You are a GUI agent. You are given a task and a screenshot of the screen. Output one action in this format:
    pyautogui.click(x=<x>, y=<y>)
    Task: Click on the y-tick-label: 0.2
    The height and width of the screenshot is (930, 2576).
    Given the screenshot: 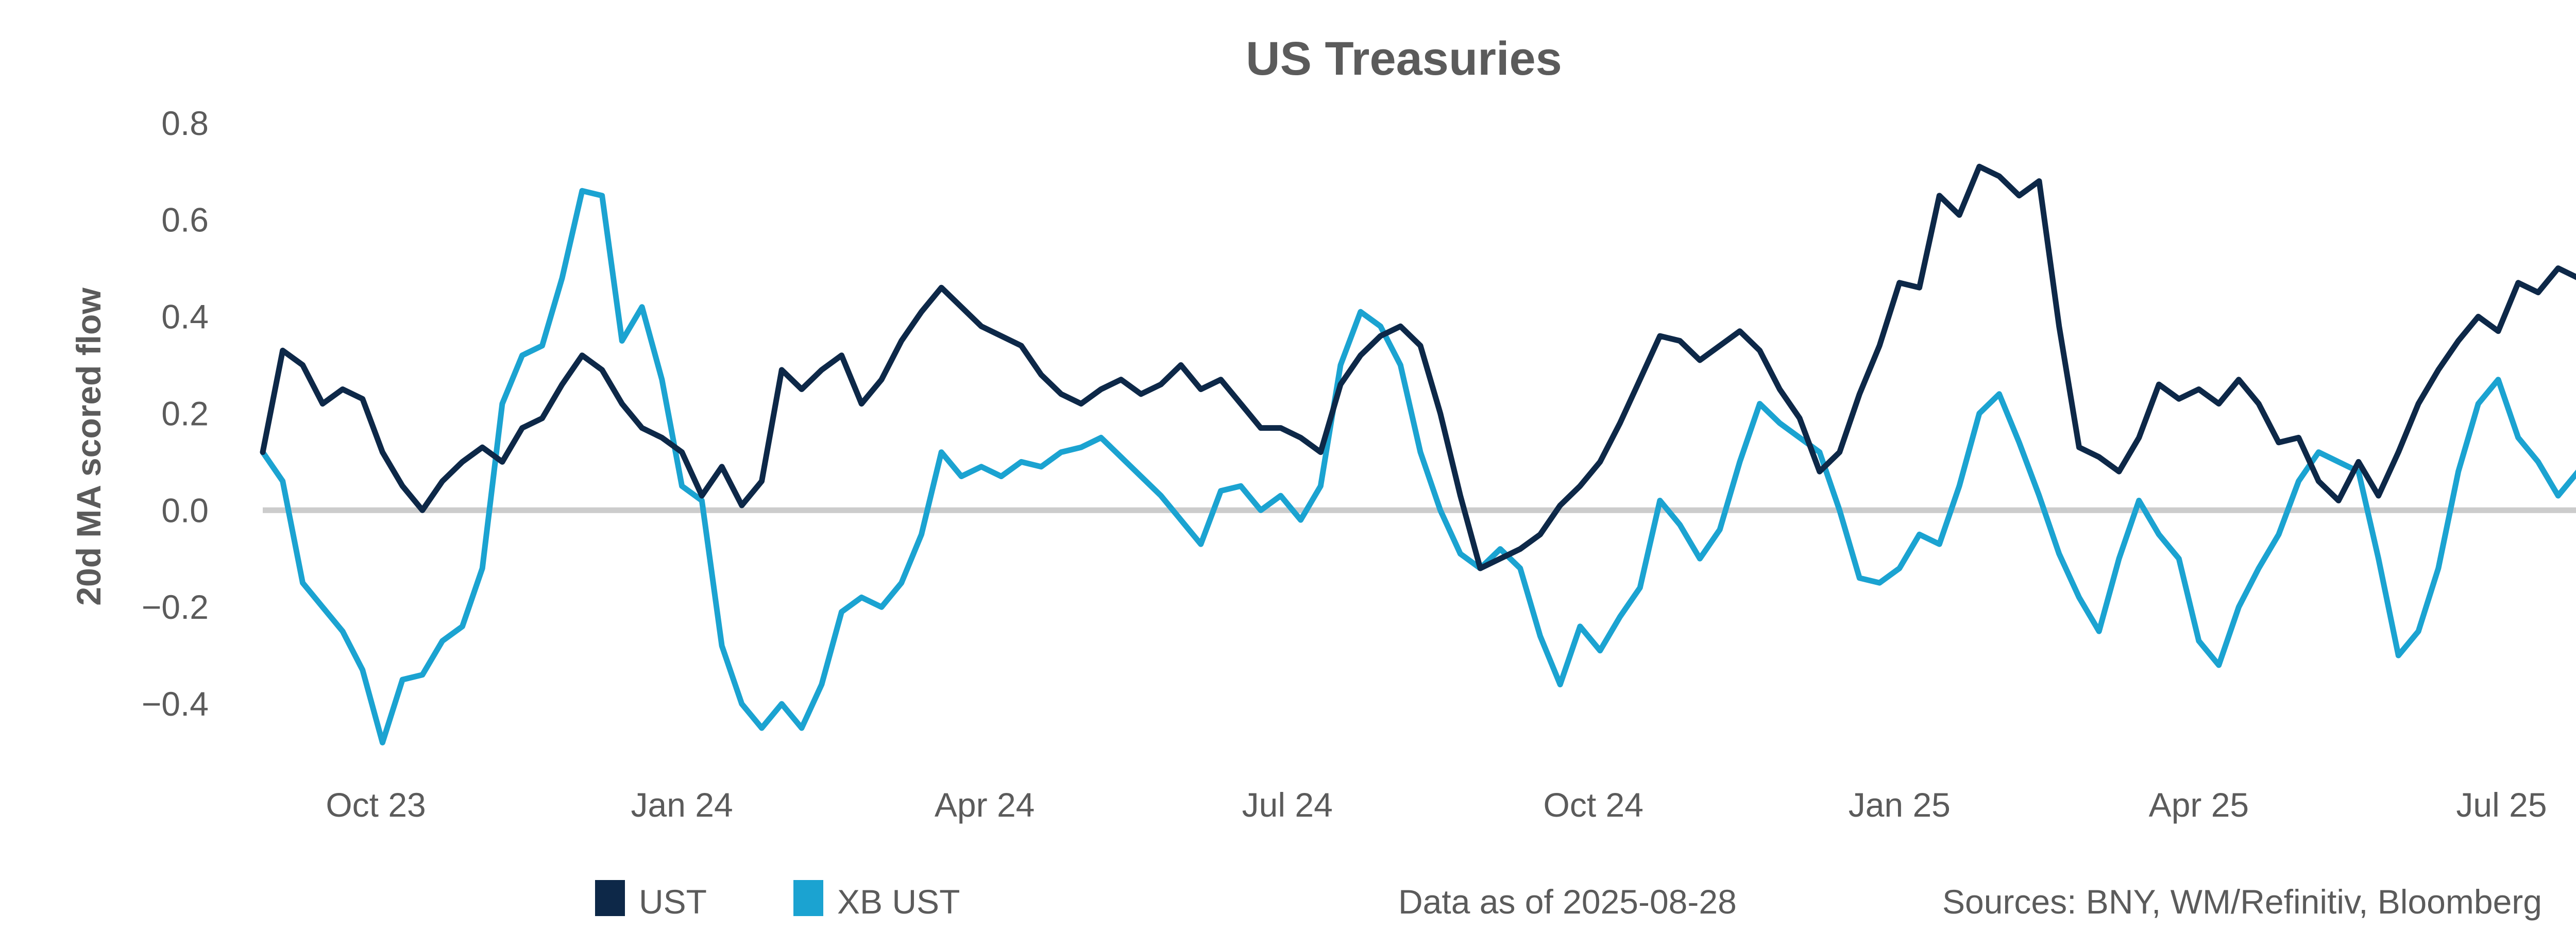 What is the action you would take?
    pyautogui.click(x=185, y=413)
    